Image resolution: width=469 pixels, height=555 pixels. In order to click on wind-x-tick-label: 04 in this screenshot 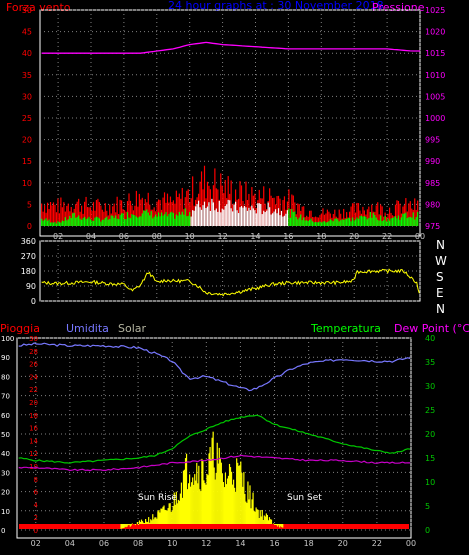, I will do `click(91, 236)`.